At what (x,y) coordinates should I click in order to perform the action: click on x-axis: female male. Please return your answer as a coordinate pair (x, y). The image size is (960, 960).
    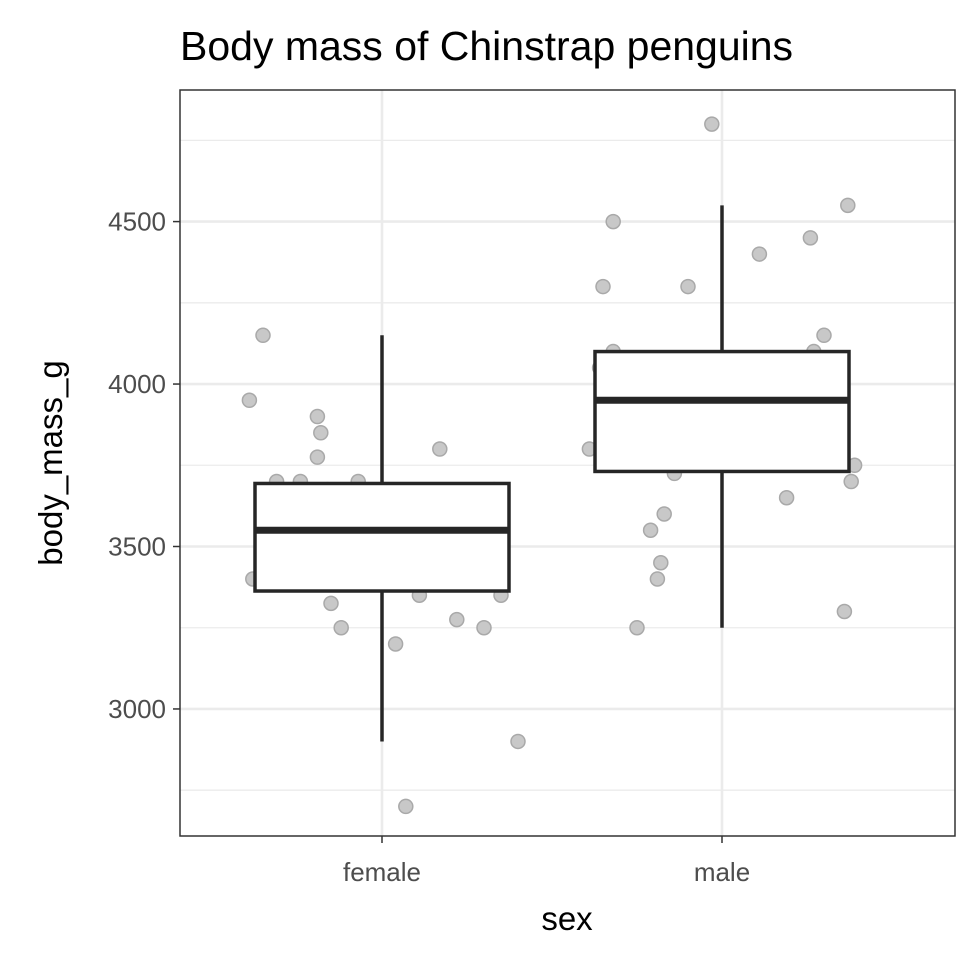
    Looking at the image, I should click on (546, 861).